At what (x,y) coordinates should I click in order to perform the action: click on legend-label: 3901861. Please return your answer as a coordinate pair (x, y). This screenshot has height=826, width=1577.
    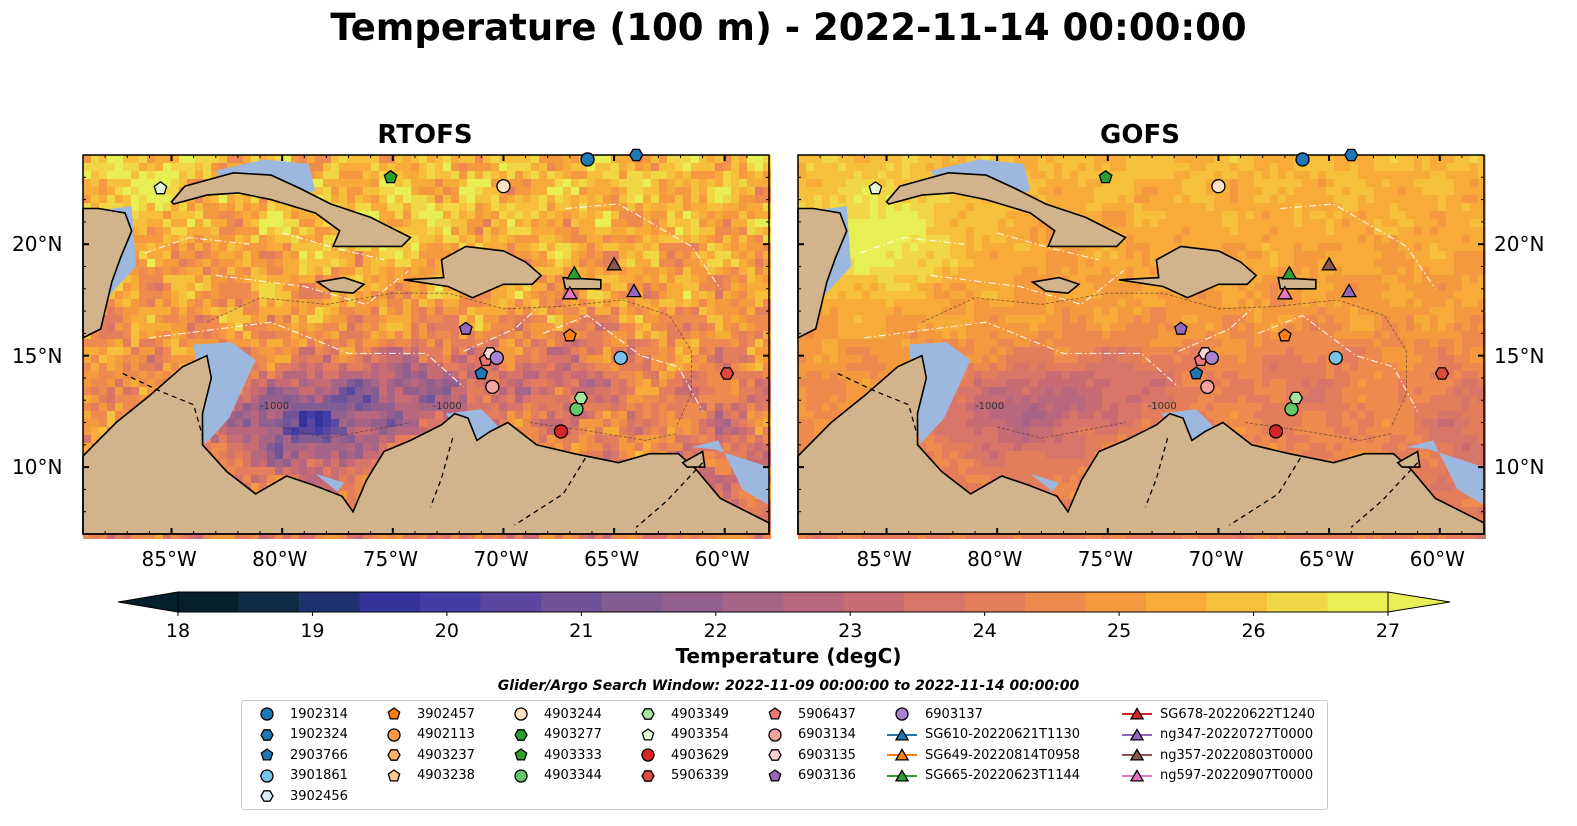
    Looking at the image, I should click on (319, 775).